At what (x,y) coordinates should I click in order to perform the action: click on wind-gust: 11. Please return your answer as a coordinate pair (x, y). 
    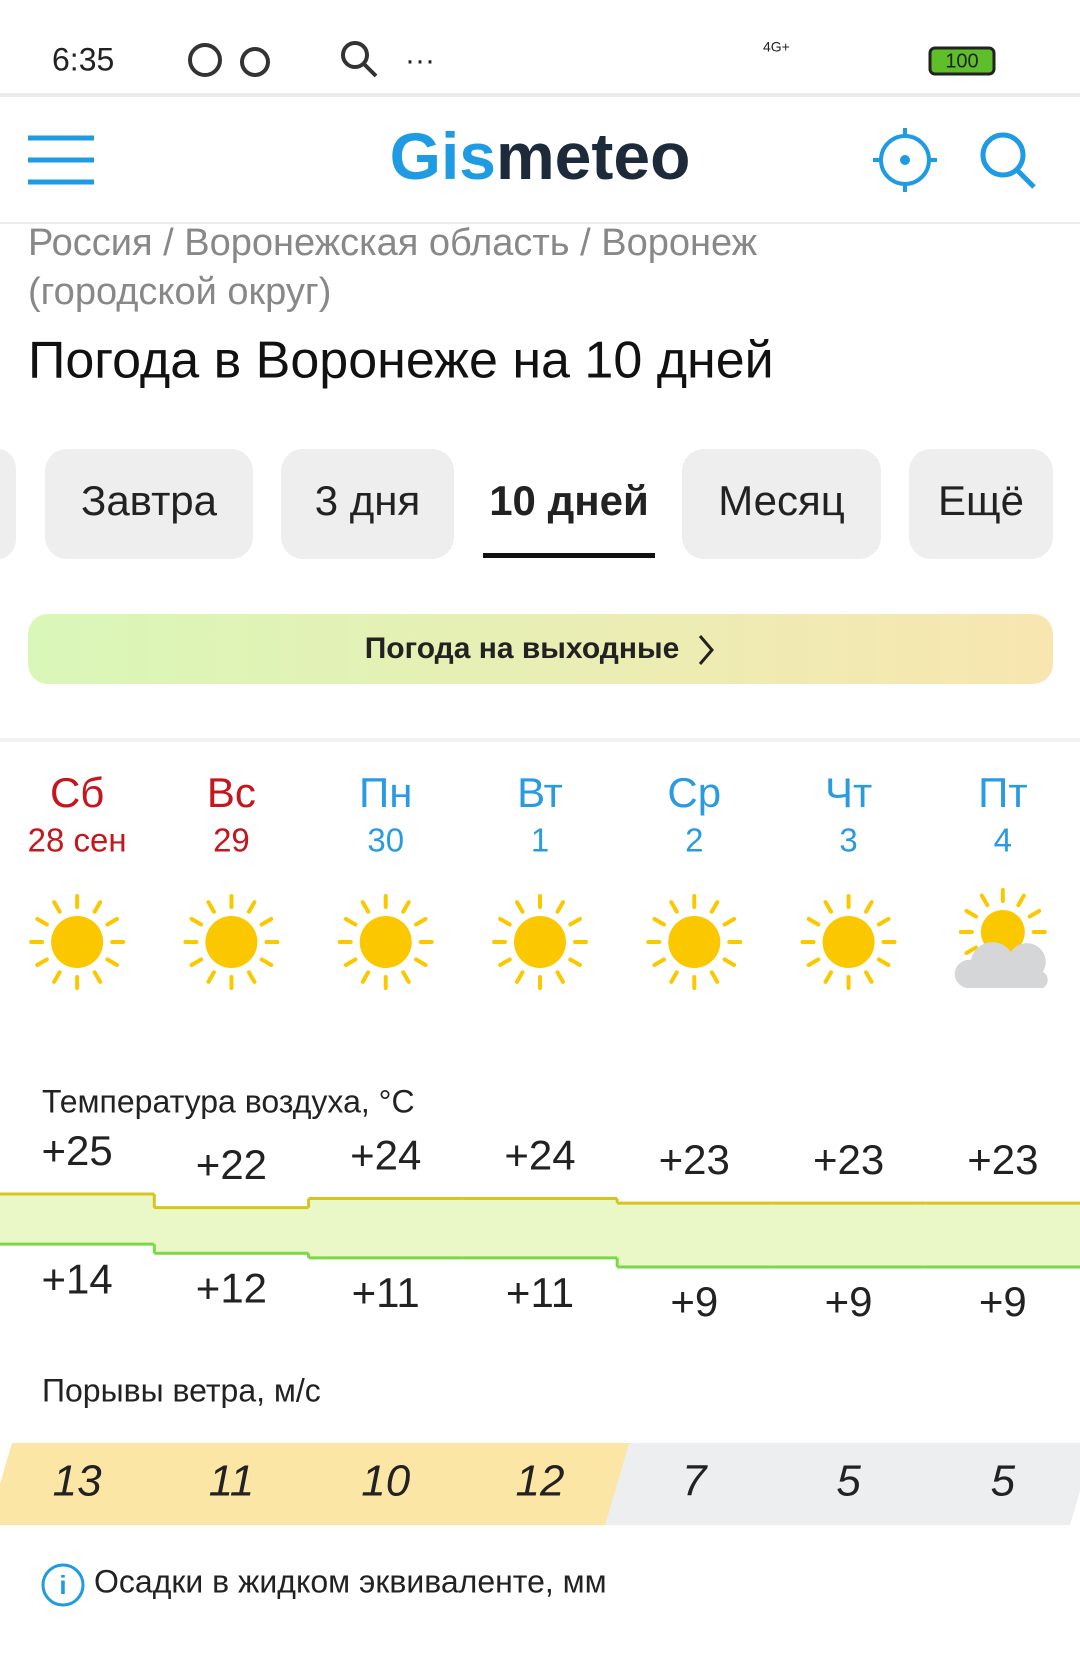
    Looking at the image, I should click on (232, 1481).